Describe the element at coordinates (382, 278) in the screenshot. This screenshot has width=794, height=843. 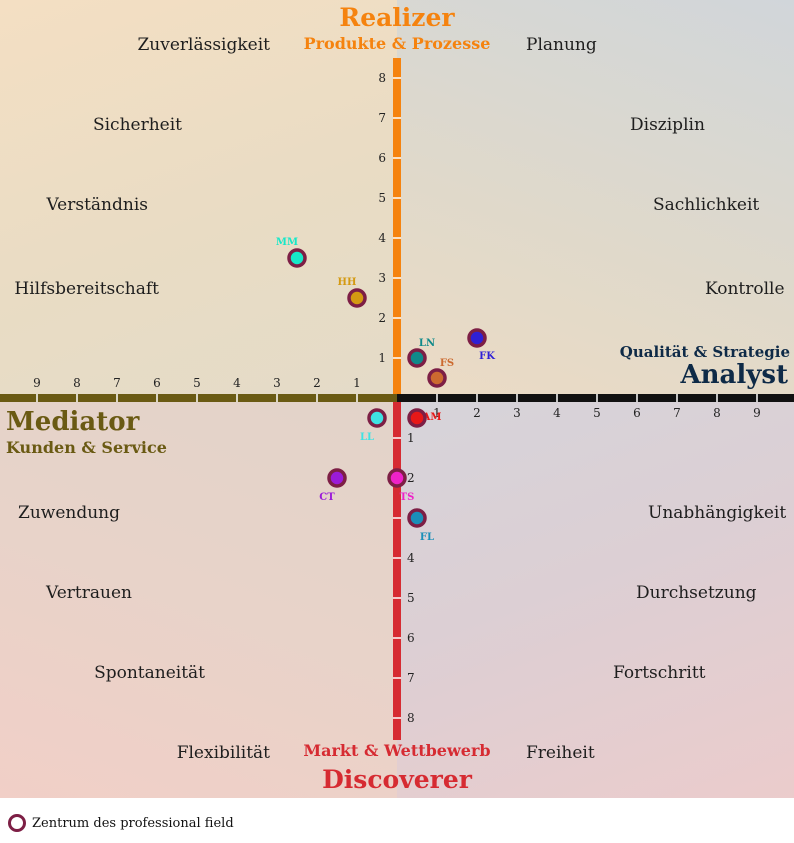
I see `axis-up-tick-label: 3` at that location.